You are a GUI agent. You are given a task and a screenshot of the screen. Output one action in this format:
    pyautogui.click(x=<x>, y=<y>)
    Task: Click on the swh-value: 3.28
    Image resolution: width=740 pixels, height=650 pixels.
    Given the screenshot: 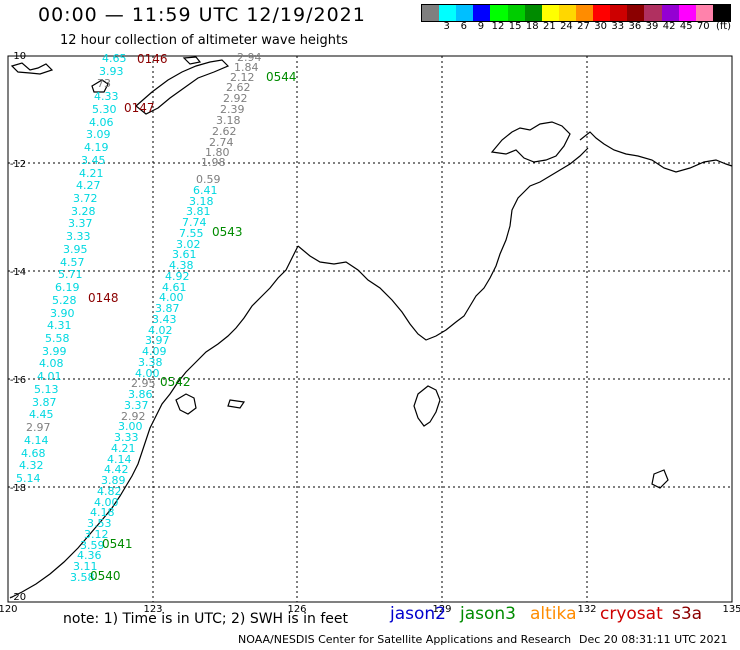 What is the action you would take?
    pyautogui.click(x=83, y=211)
    